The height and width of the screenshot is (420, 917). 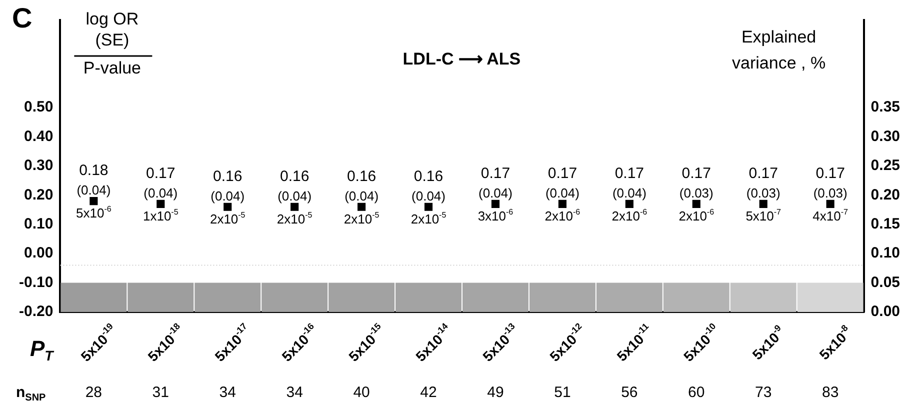 What do you see at coordinates (22, 18) in the screenshot?
I see `text: C` at bounding box center [22, 18].